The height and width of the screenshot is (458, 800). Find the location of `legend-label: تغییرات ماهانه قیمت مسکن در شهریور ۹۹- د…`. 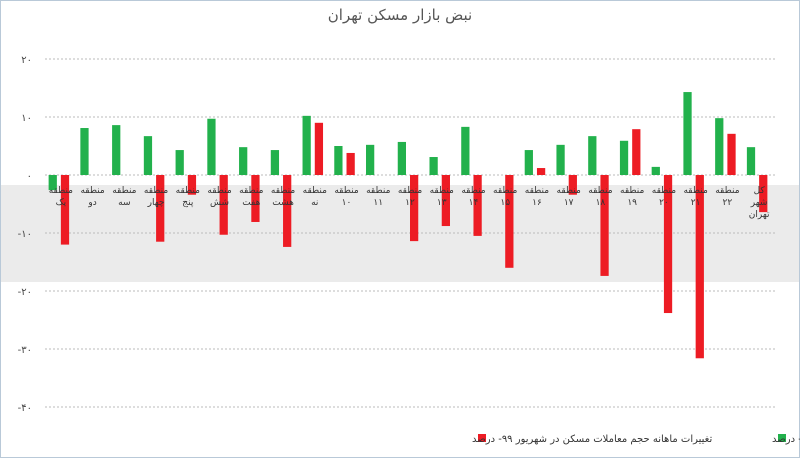

legend-label: تغییرات ماهانه قیمت مسکن در شهریور ۹۹- د… is located at coordinates (786, 439).